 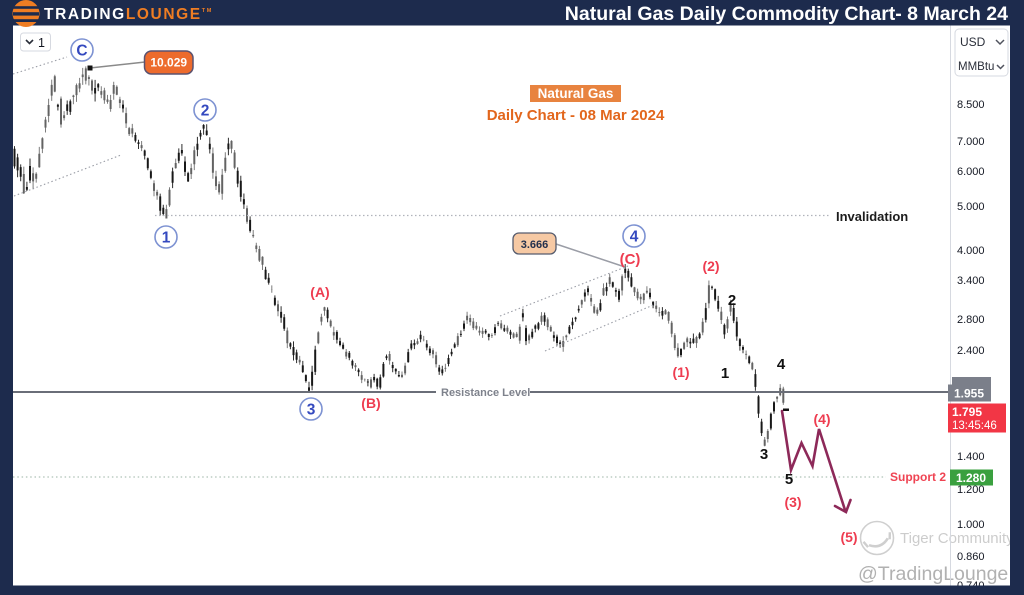 I want to click on svg-text: (C), so click(x=630, y=259).